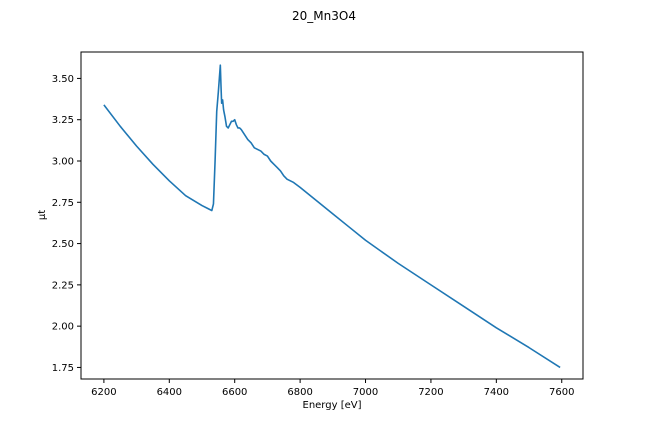 The image size is (648, 432). What do you see at coordinates (169, 392) in the screenshot?
I see `x-tick-label: 6400` at bounding box center [169, 392].